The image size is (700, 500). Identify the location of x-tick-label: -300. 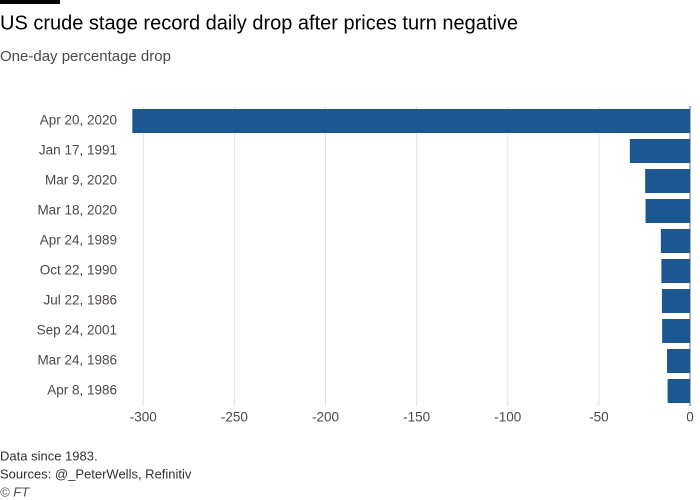
(143, 417).